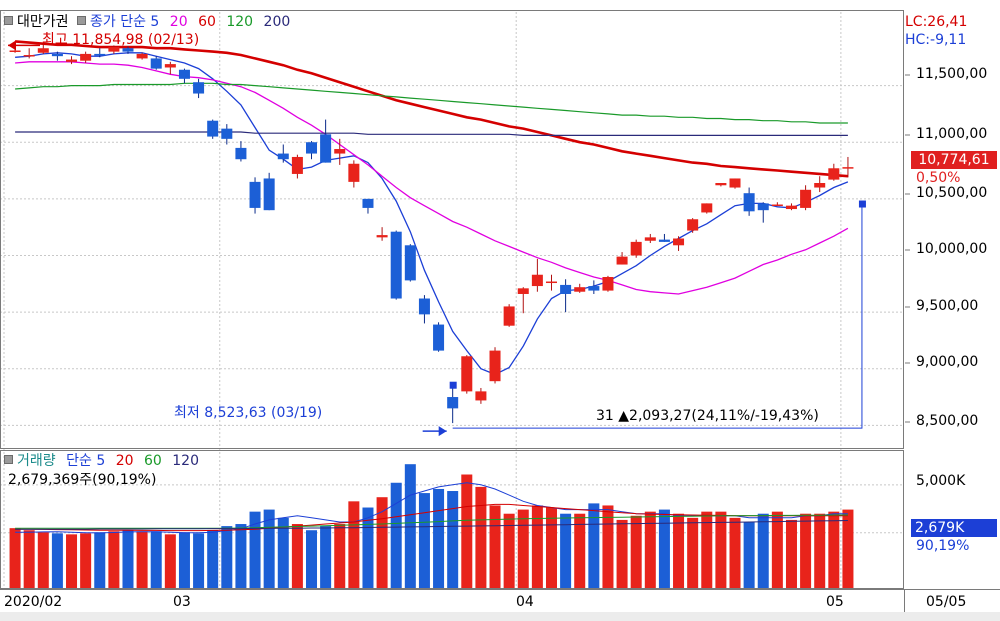 The image size is (1000, 621). Describe the element at coordinates (8, 20) in the screenshot. I see `price-legend-box-icon` at that location.